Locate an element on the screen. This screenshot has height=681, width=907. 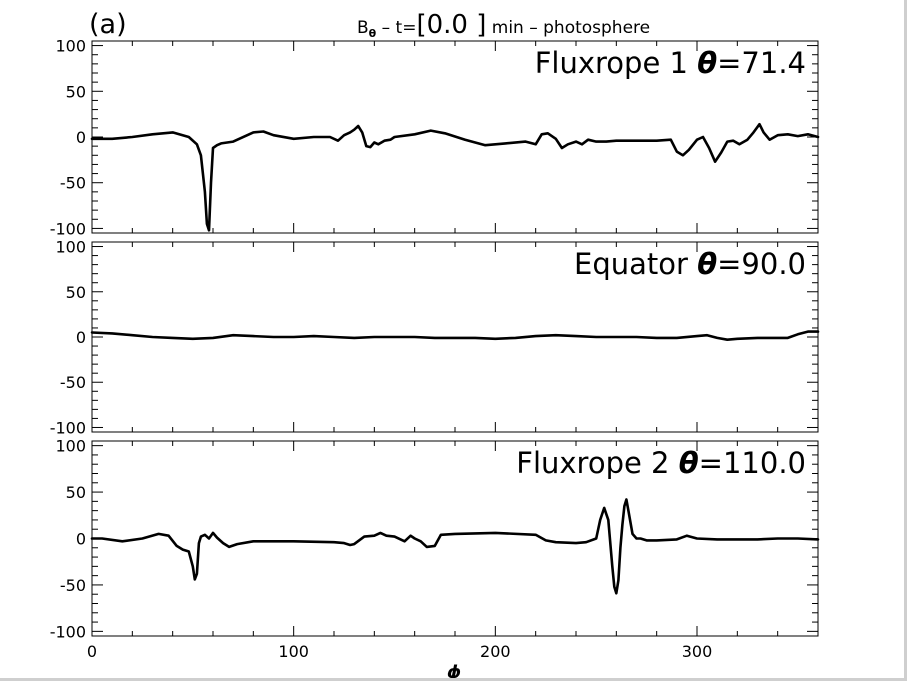
panel-annotation: Fluxrope 1 θ=71.4 is located at coordinates (670, 63).